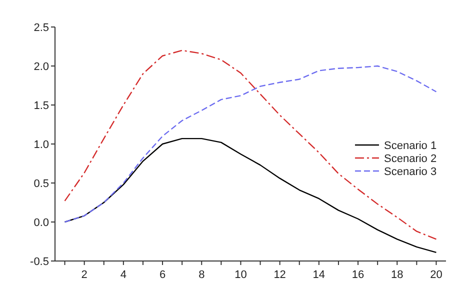 This screenshot has width=474, height=304. What do you see at coordinates (201, 275) in the screenshot?
I see `x-tick-label: 8` at bounding box center [201, 275].